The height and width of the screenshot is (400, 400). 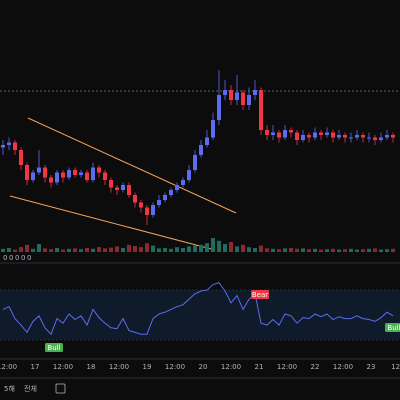 I want to click on x-tick-label: 19, so click(x=147, y=367).